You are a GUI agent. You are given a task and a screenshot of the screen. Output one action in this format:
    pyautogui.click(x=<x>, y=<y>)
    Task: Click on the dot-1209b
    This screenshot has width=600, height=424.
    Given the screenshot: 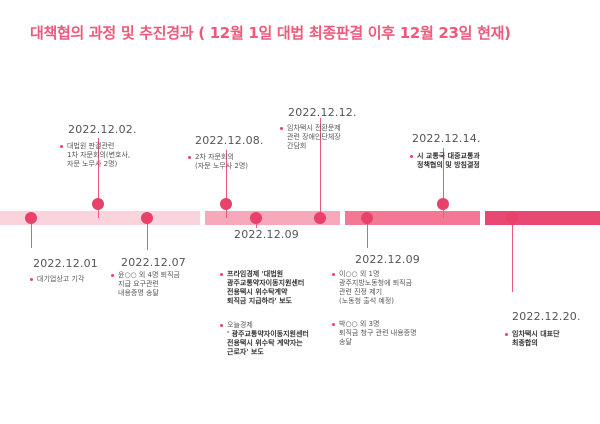 What is the action you would take?
    pyautogui.click(x=367, y=218)
    